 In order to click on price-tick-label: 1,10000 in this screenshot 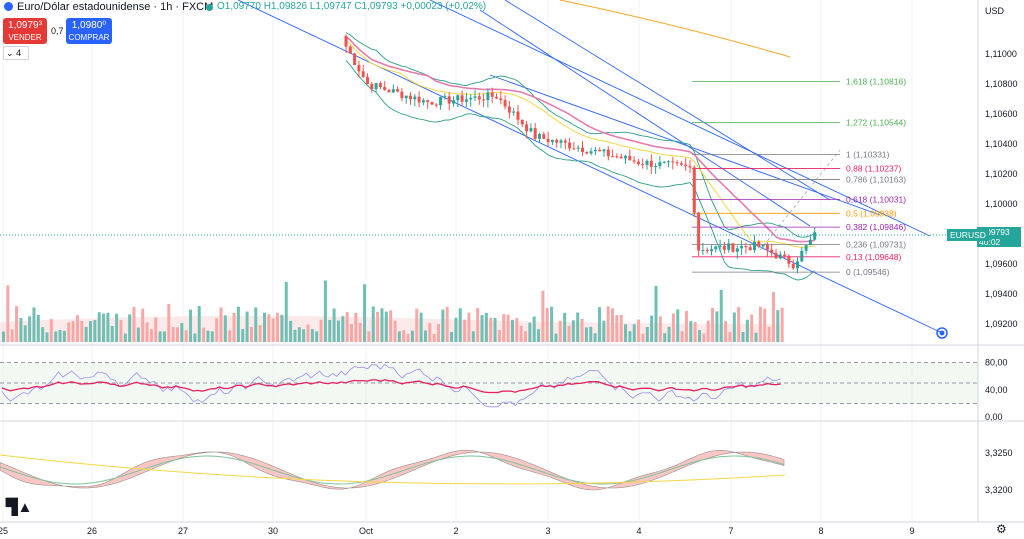, I will do `click(1001, 204)`.